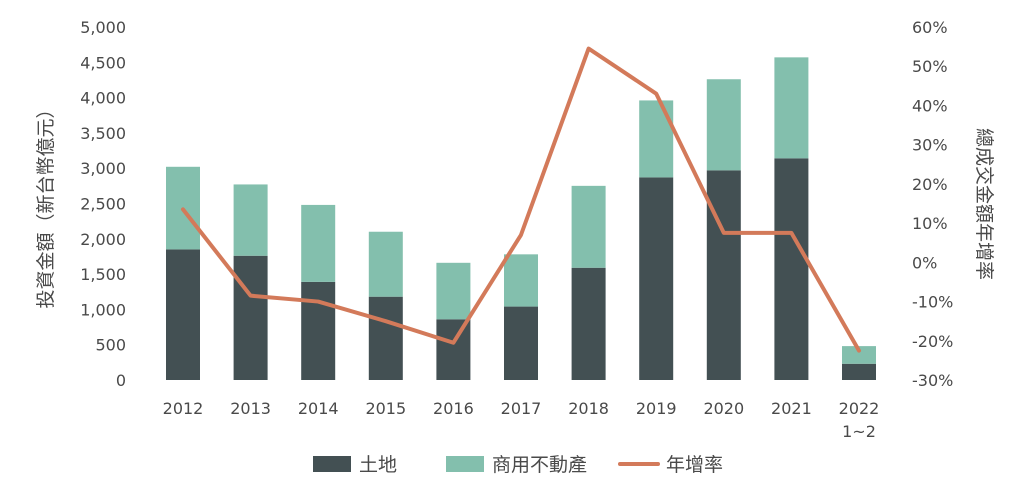 Image resolution: width=1013 pixels, height=488 pixels. What do you see at coordinates (930, 105) in the screenshot?
I see `y2-tick-label: 40%` at bounding box center [930, 105].